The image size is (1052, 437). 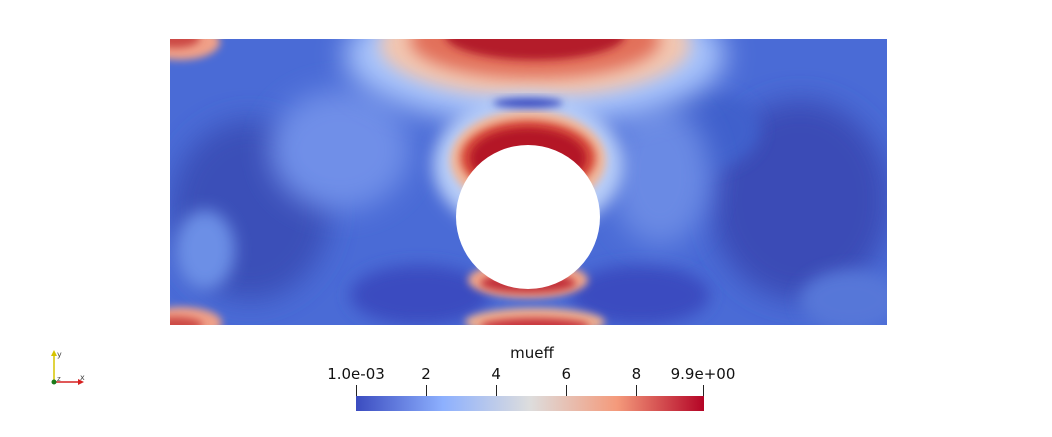 What do you see at coordinates (59, 379) in the screenshot?
I see `z-axis-label: z` at bounding box center [59, 379].